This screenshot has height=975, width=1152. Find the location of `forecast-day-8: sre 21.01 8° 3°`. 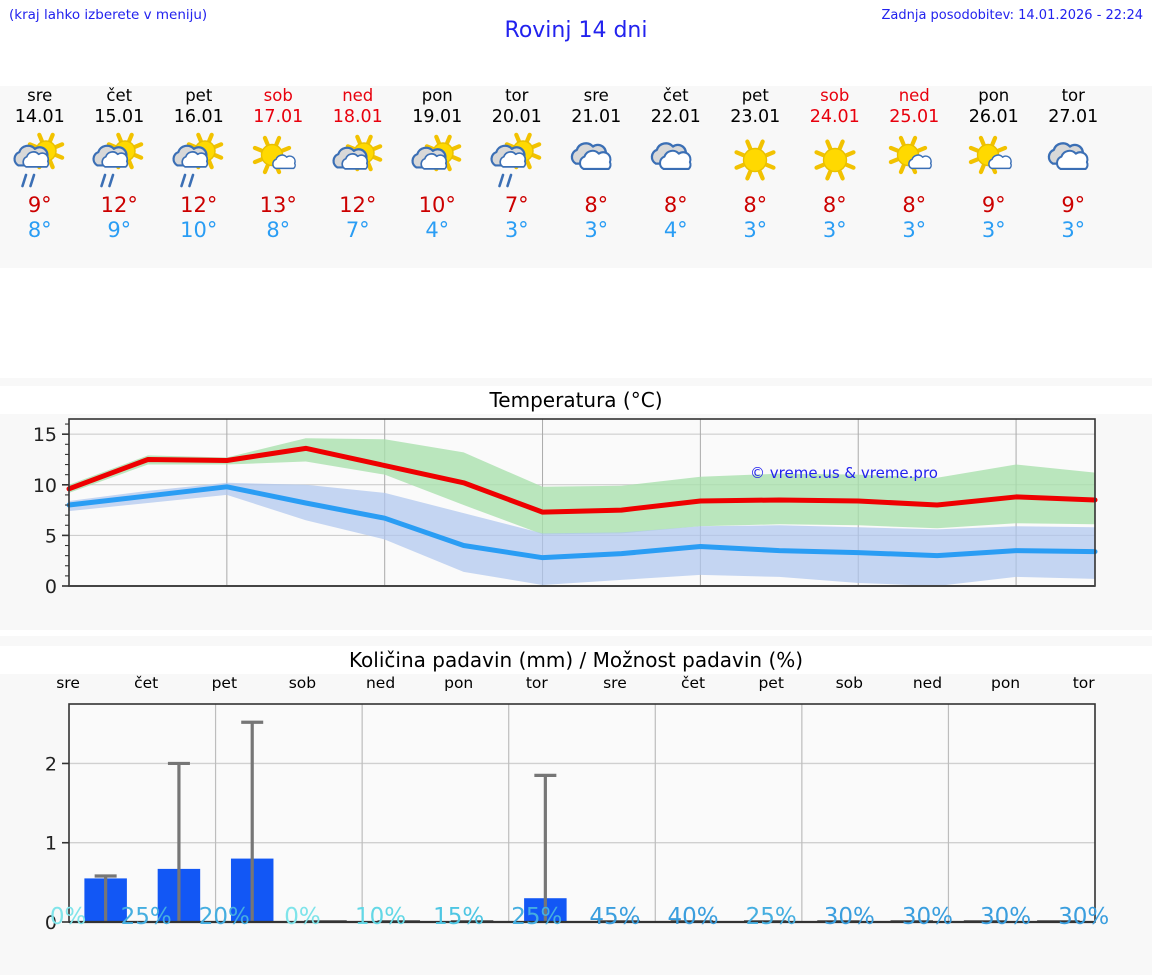

forecast-day-8: sre 21.01 8° 3° is located at coordinates (597, 177).